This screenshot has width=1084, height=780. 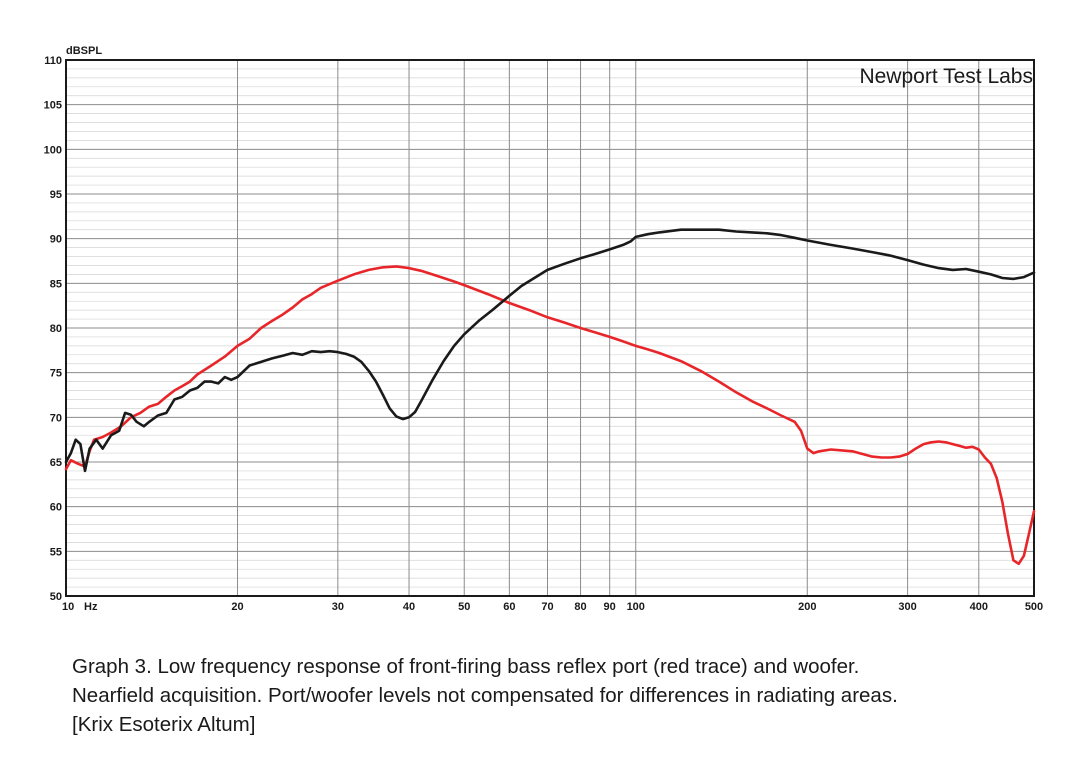 I want to click on x-tick-label: 70, so click(x=547, y=607).